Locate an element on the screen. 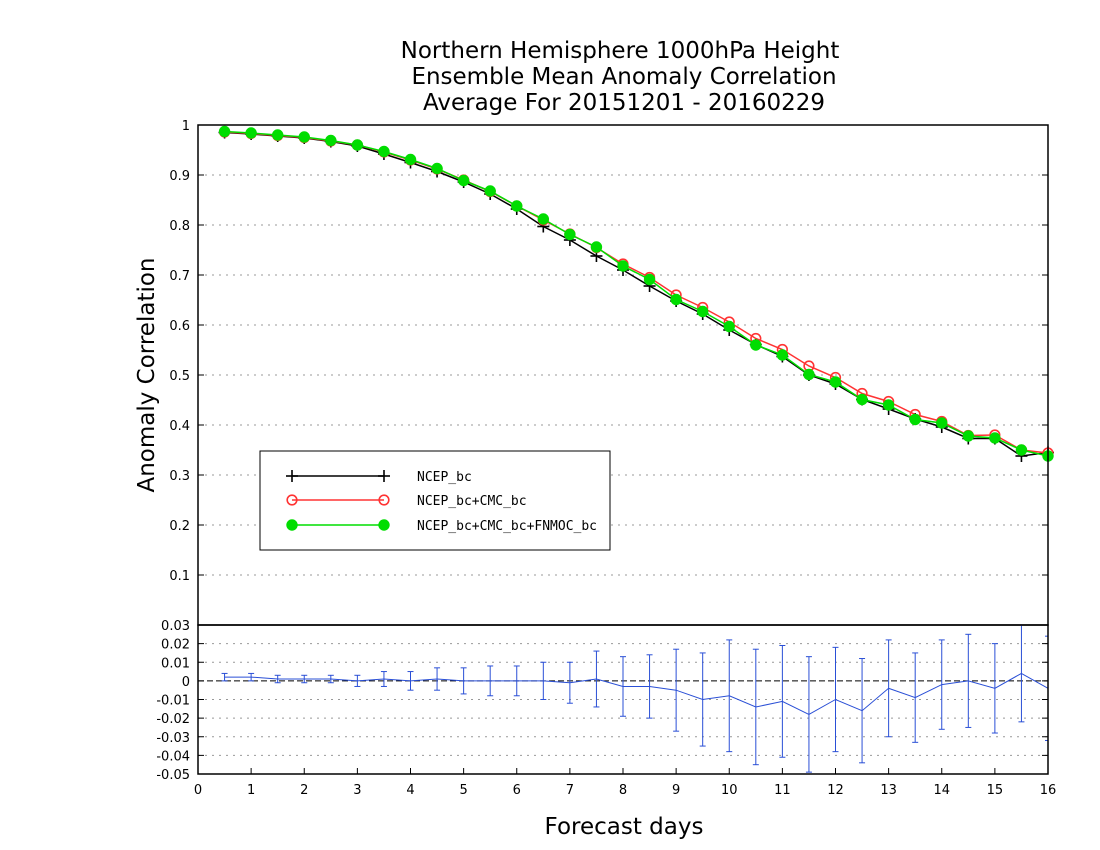 This screenshot has height=850, width=1100. title-line-1: Northern Hemisphere 1000hPa Height is located at coordinates (620, 51).